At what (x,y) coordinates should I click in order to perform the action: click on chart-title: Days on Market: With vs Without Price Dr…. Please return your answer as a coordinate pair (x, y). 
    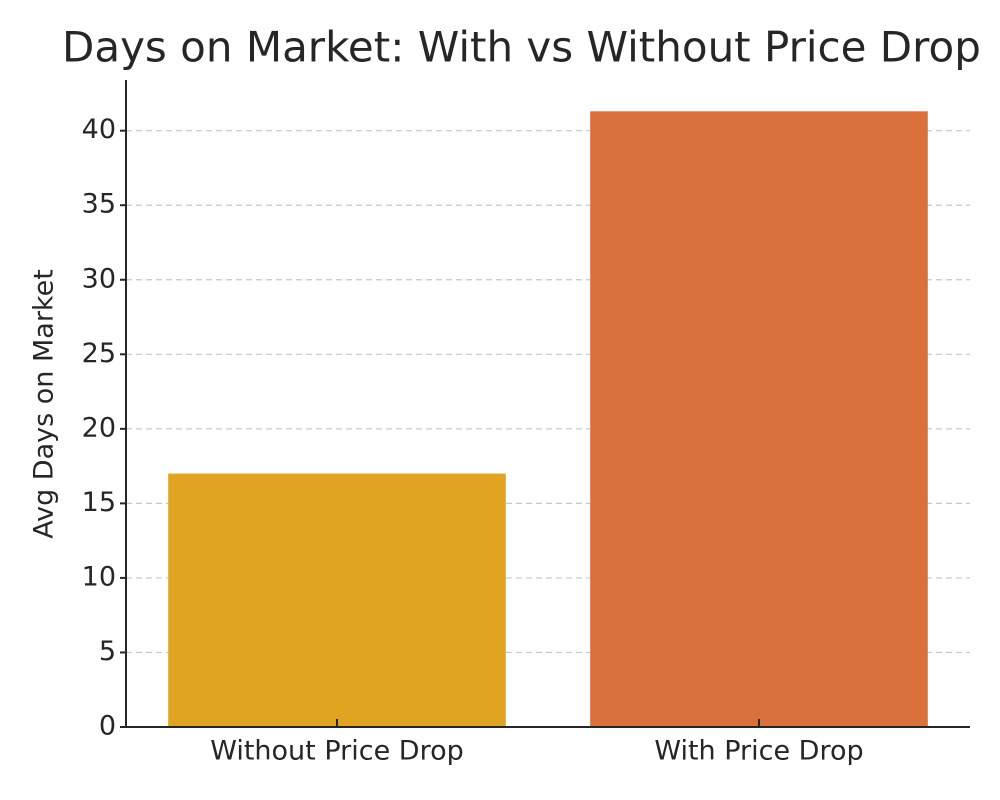
    Looking at the image, I should click on (521, 47).